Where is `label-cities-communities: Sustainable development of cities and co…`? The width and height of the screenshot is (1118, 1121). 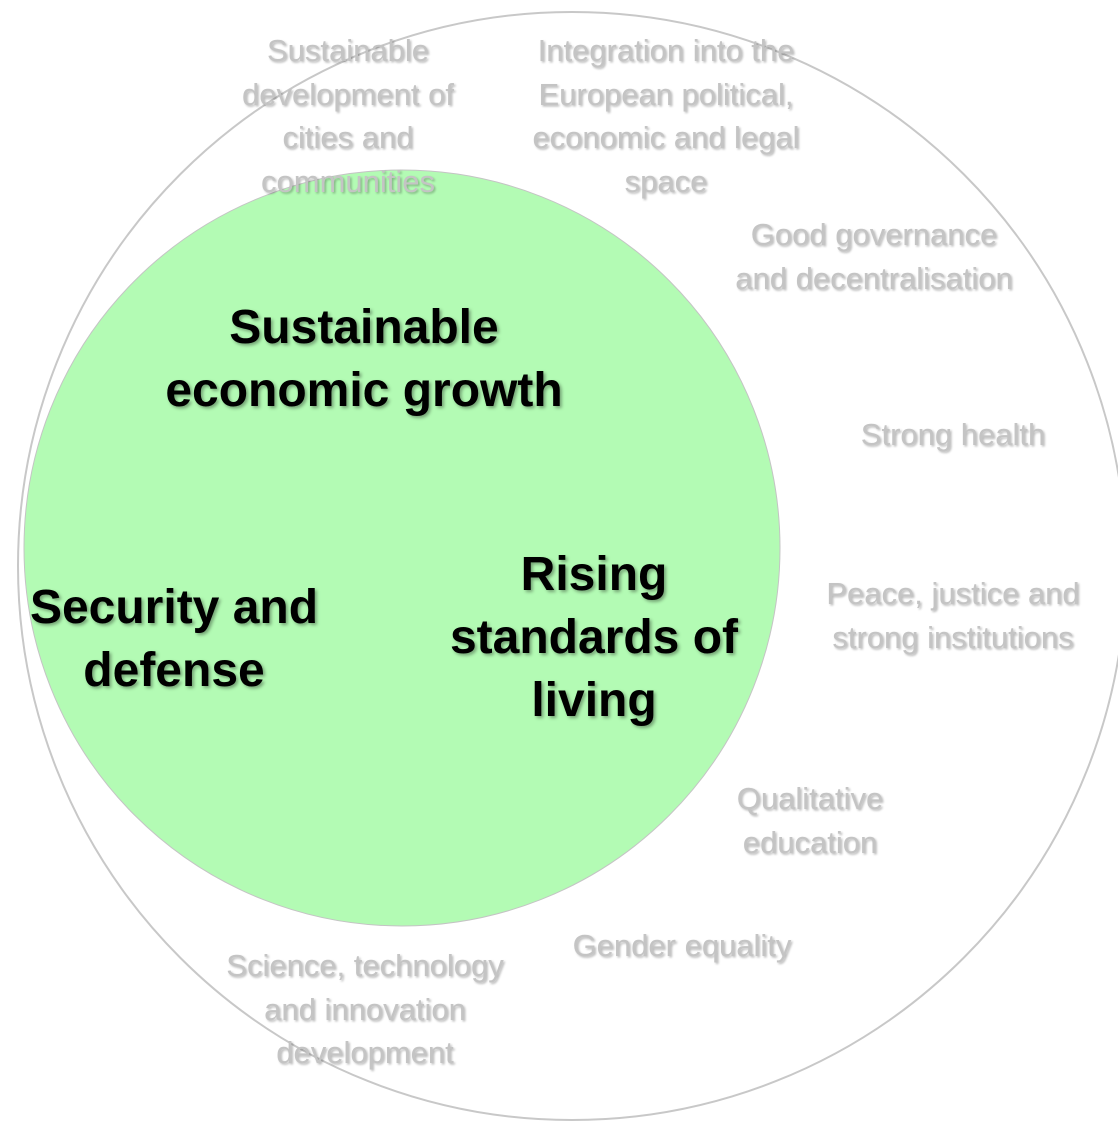 label-cities-communities: Sustainable development of cities and co… is located at coordinates (348, 116).